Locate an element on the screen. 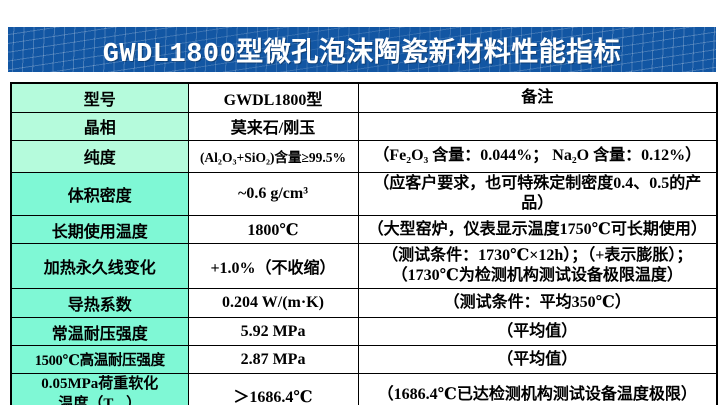 The height and width of the screenshot is (405, 725). value-cell: +1.0%（不收缩） is located at coordinates (273, 266).